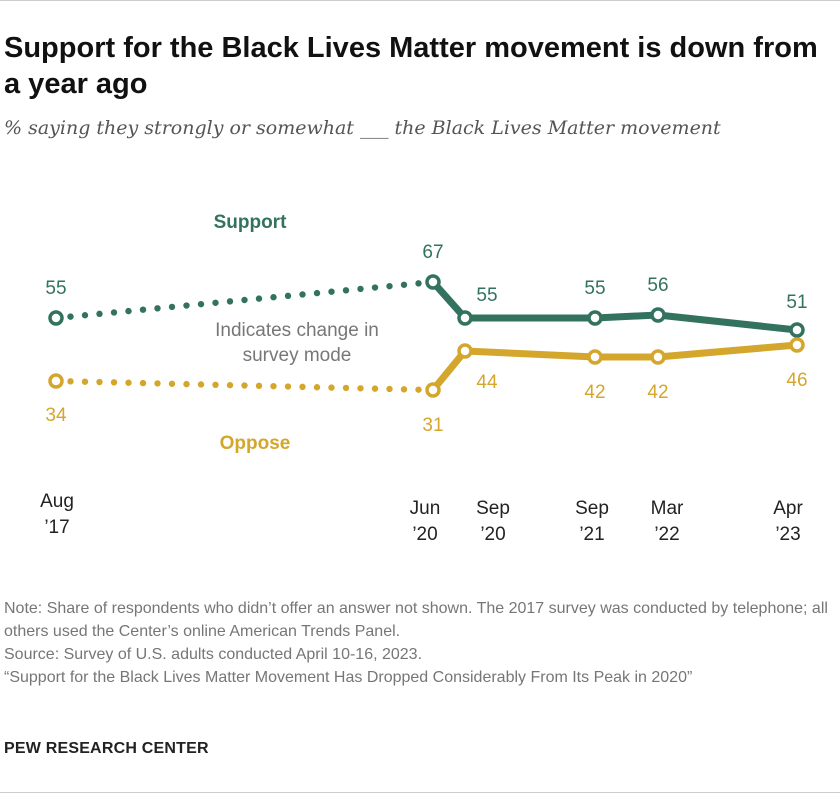  What do you see at coordinates (56, 415) in the screenshot?
I see `oppose-data-label: 34` at bounding box center [56, 415].